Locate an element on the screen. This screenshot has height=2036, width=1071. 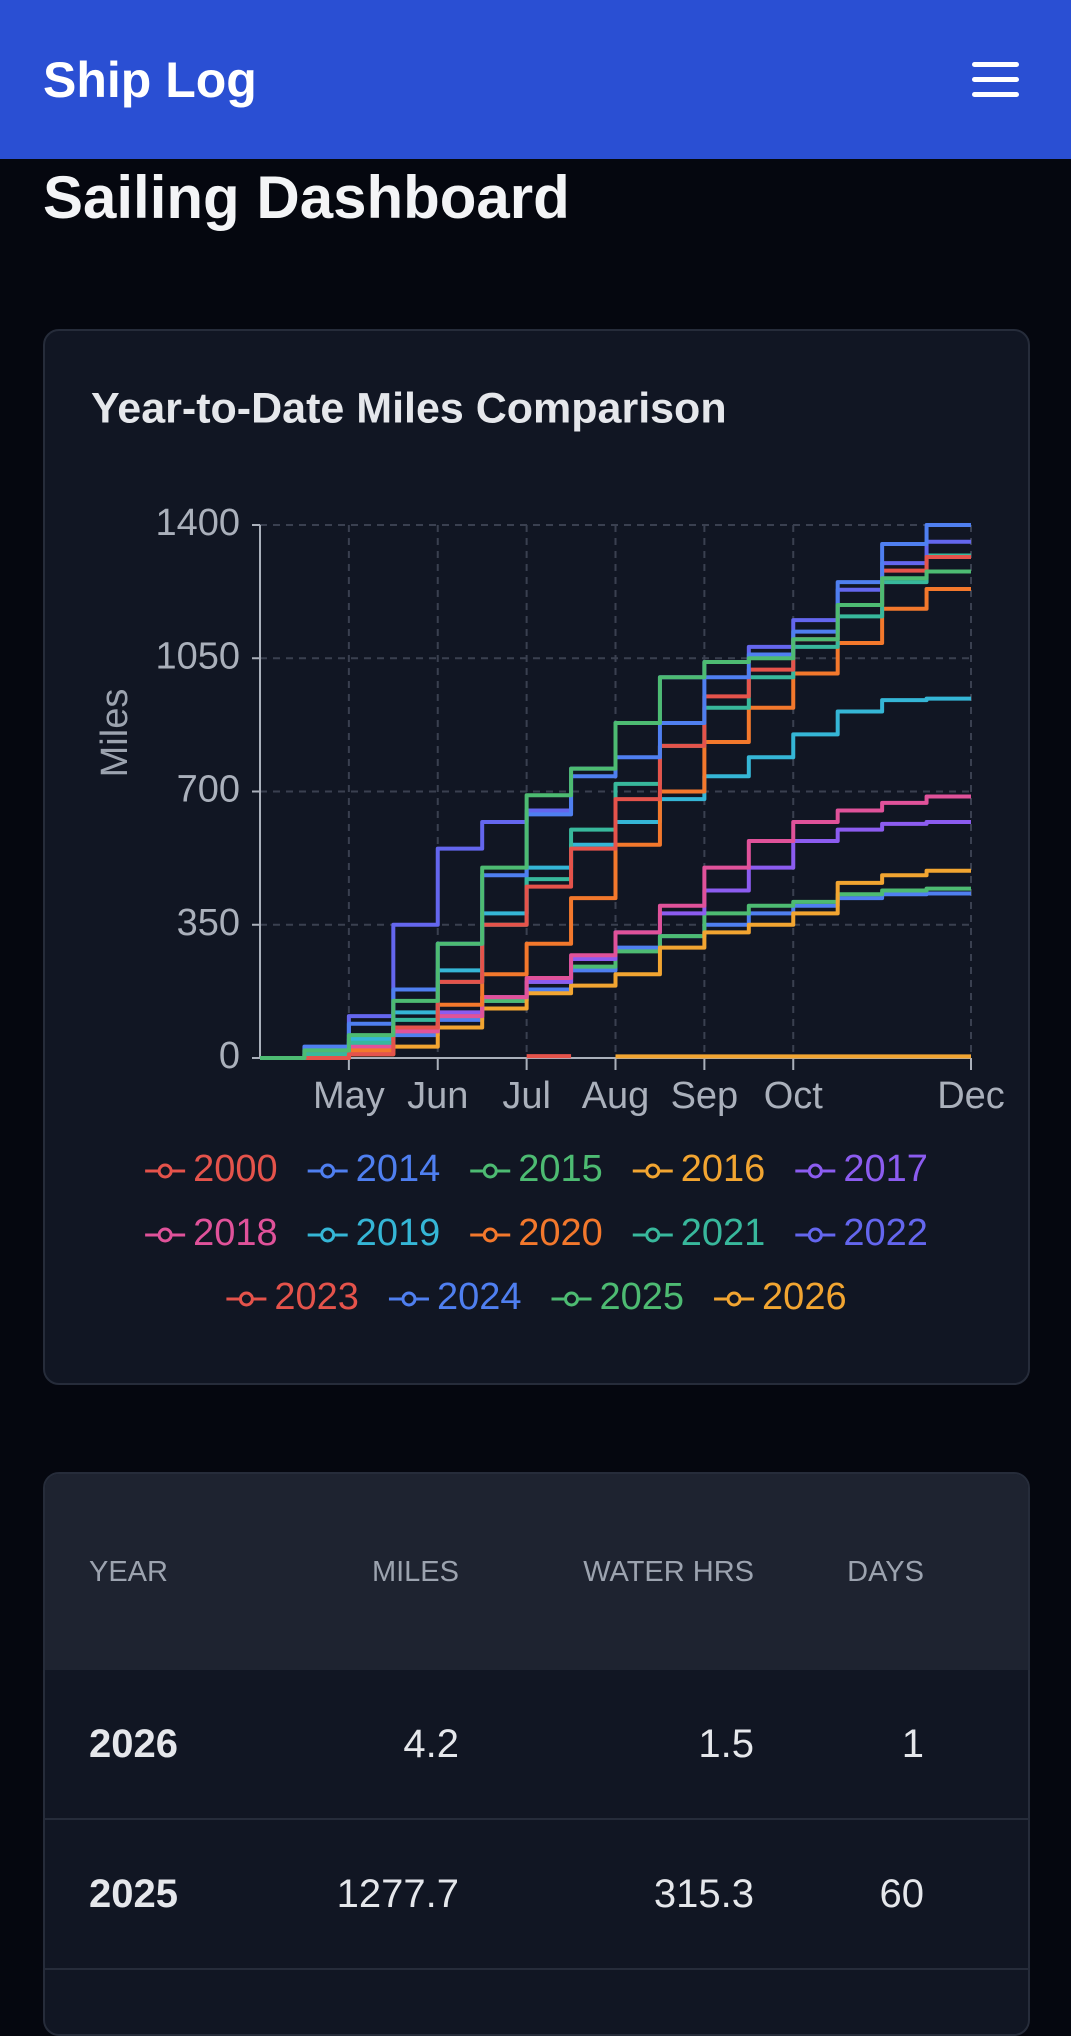
legend-label: 2020 is located at coordinates (560, 1233).